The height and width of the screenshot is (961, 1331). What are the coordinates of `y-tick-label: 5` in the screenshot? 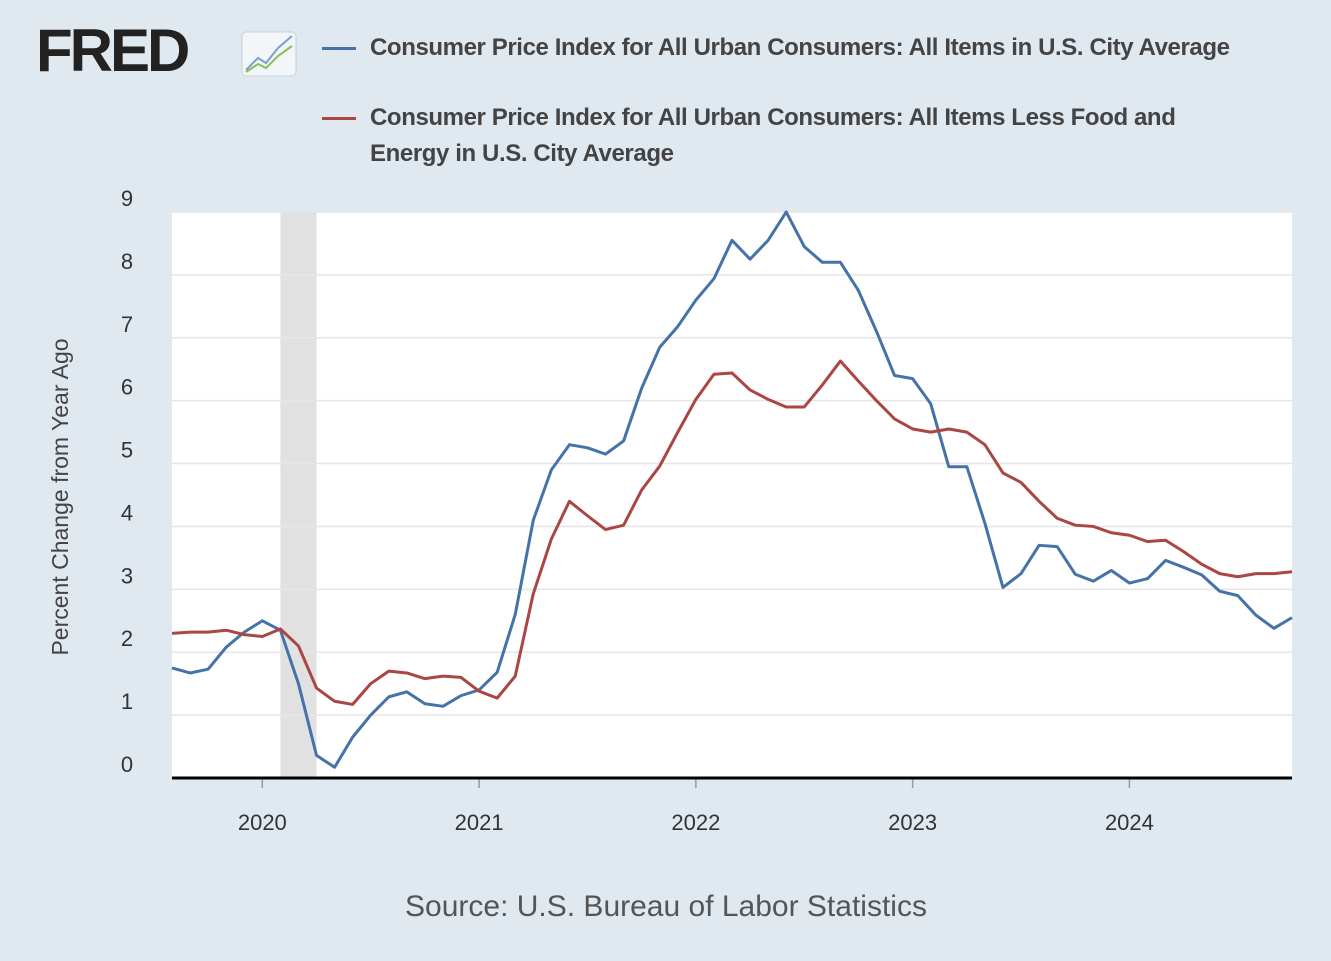 It's located at (127, 450).